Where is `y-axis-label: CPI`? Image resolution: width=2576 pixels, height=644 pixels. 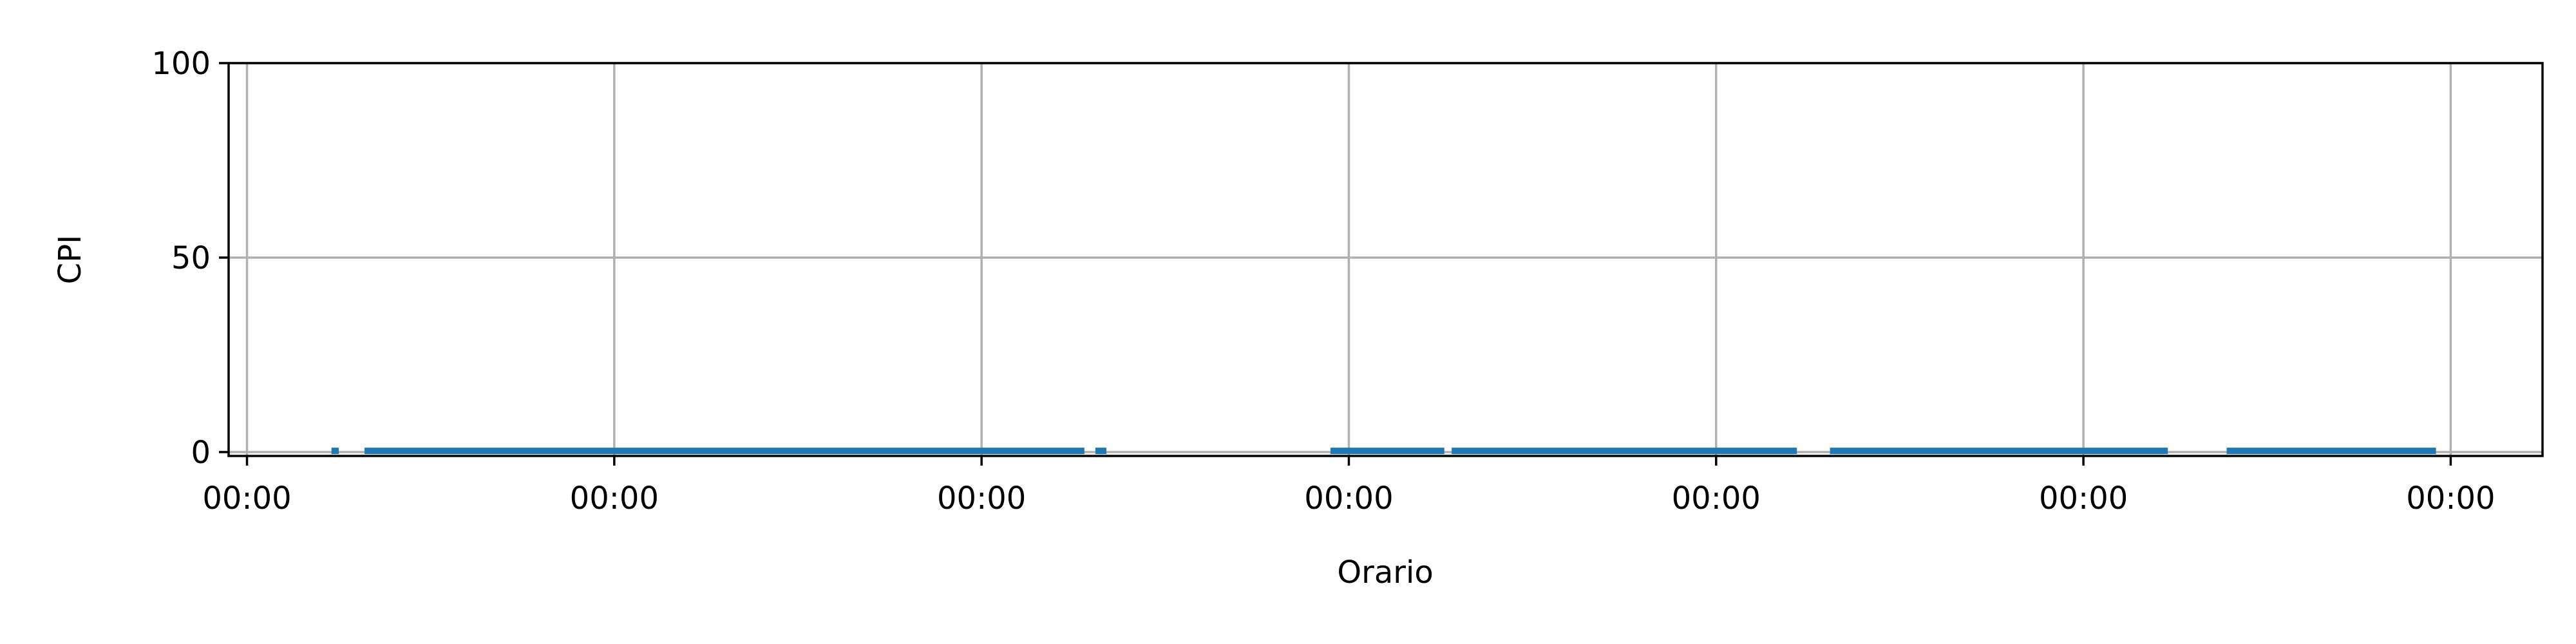
y-axis-label: CPI is located at coordinates (70, 260).